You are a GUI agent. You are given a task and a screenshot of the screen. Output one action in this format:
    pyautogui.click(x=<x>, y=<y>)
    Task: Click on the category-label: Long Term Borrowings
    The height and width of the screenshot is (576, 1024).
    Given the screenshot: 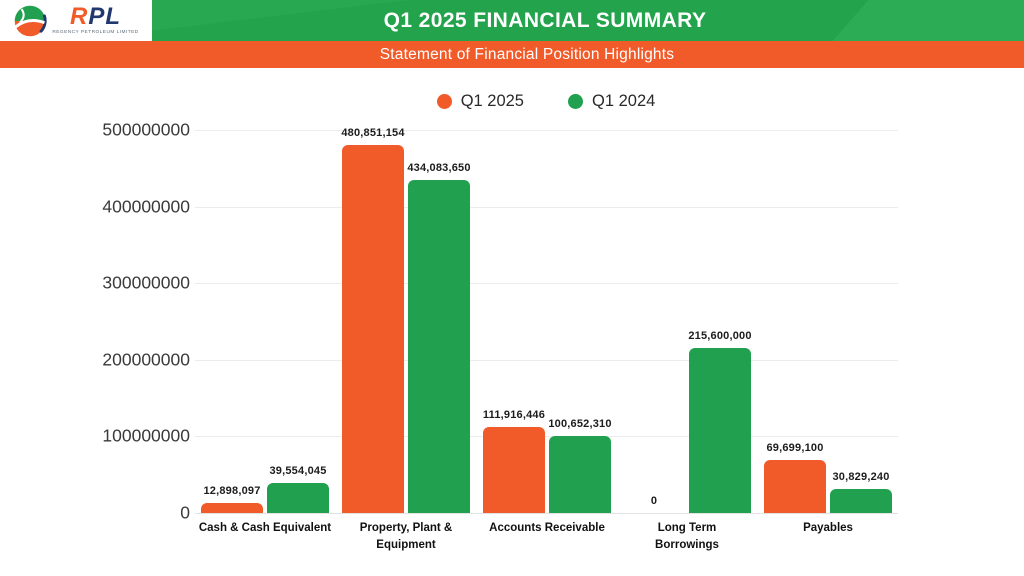 What is the action you would take?
    pyautogui.click(x=687, y=537)
    